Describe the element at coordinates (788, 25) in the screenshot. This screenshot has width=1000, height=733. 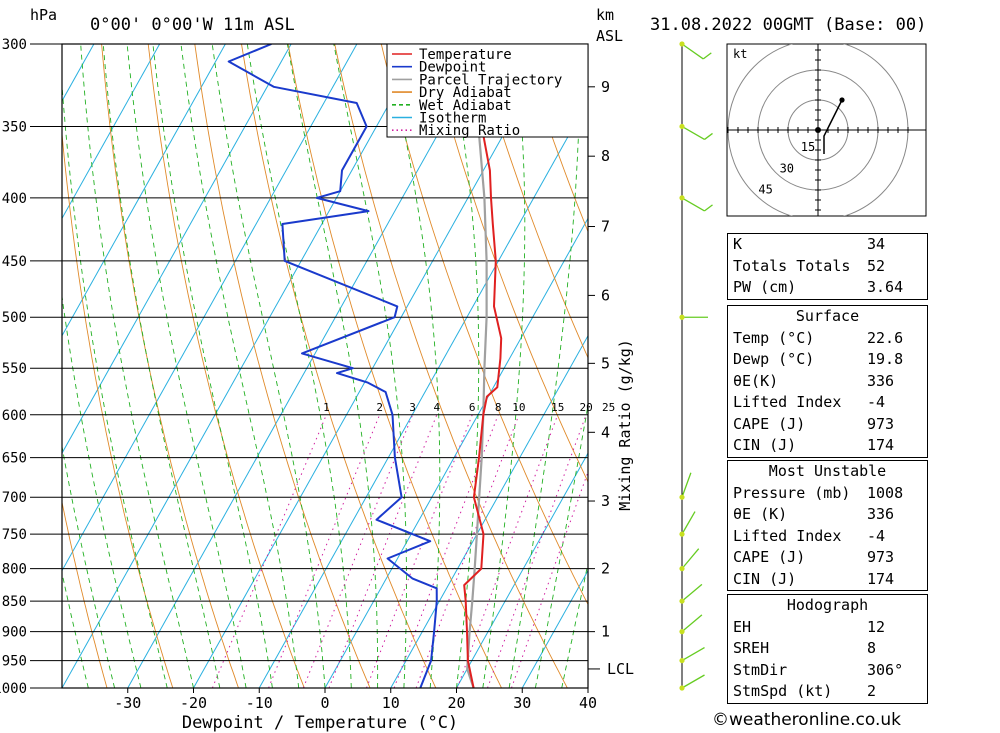
I see `datetime-title: 31.08.2022 00GMT (Base: 00)` at that location.